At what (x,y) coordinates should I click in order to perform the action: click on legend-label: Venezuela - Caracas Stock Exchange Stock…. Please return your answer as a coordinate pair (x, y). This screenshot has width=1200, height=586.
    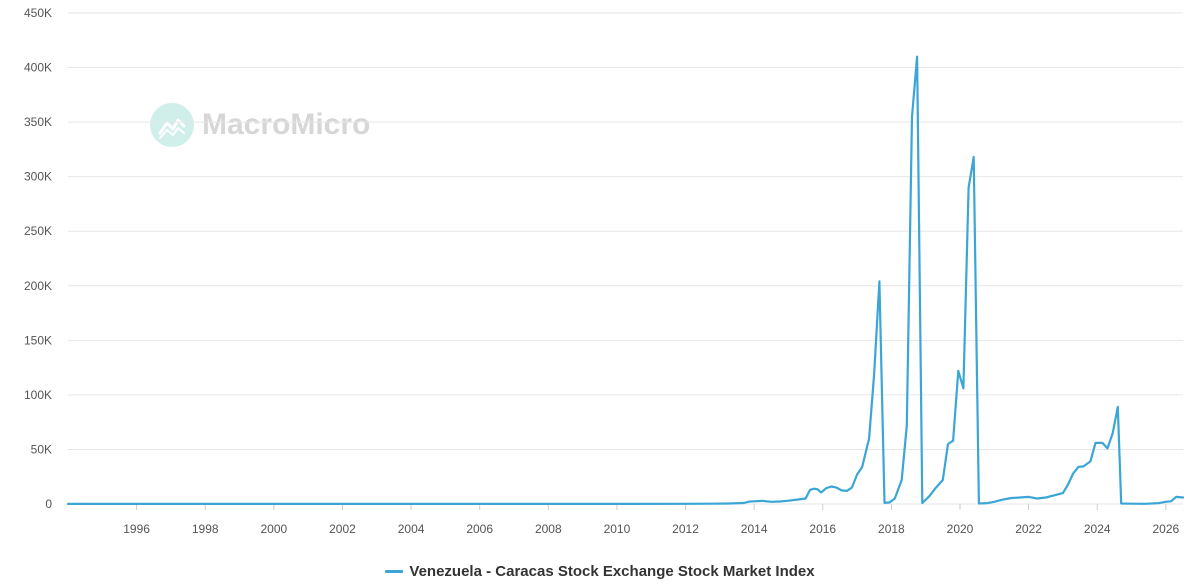
    Looking at the image, I should click on (612, 571).